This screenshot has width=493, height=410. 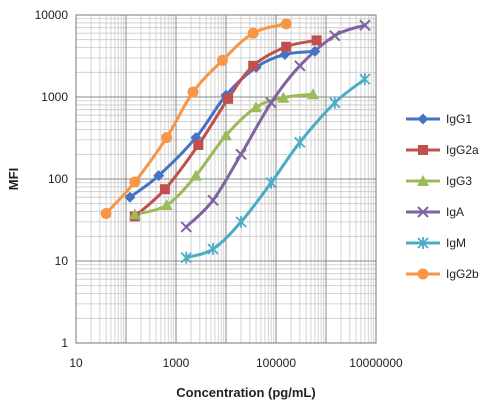 What do you see at coordinates (62, 261) in the screenshot?
I see `y-tick-label: 10` at bounding box center [62, 261].